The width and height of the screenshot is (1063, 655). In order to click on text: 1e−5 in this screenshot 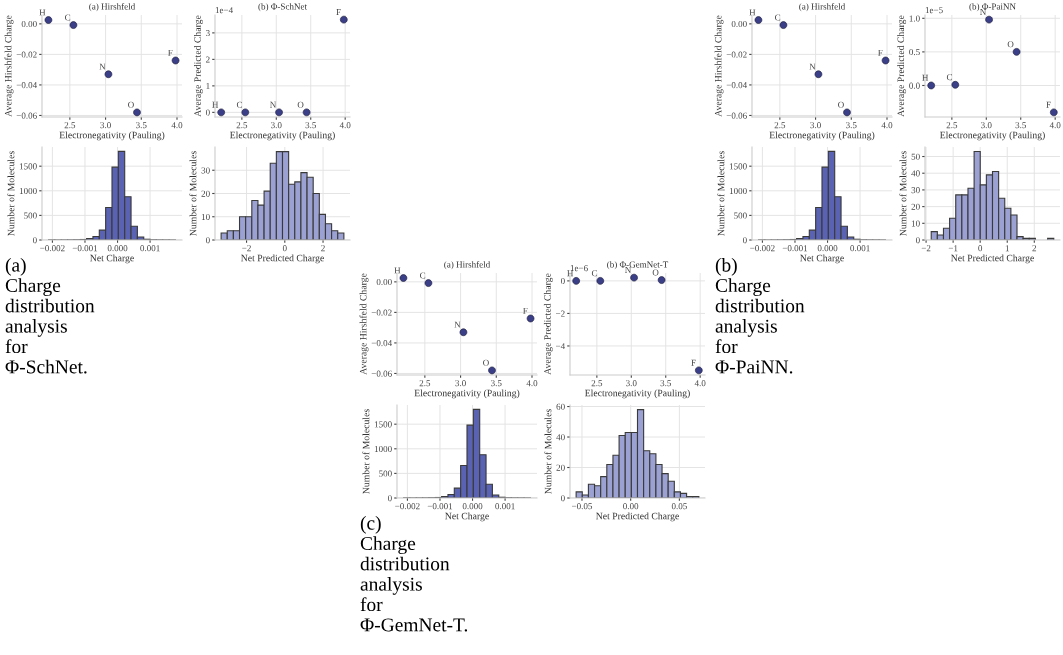, I will do `click(934, 10)`.